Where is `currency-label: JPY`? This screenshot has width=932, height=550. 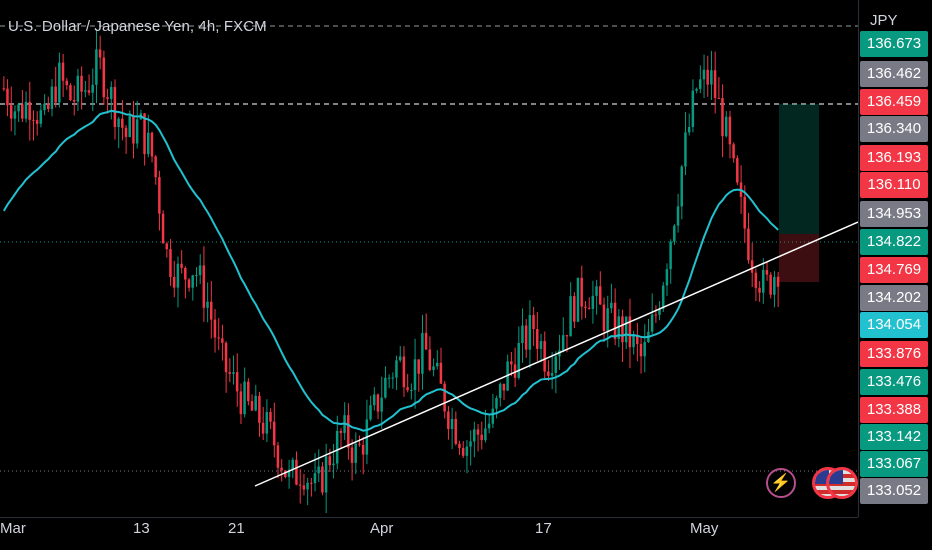
currency-label: JPY is located at coordinates (884, 20).